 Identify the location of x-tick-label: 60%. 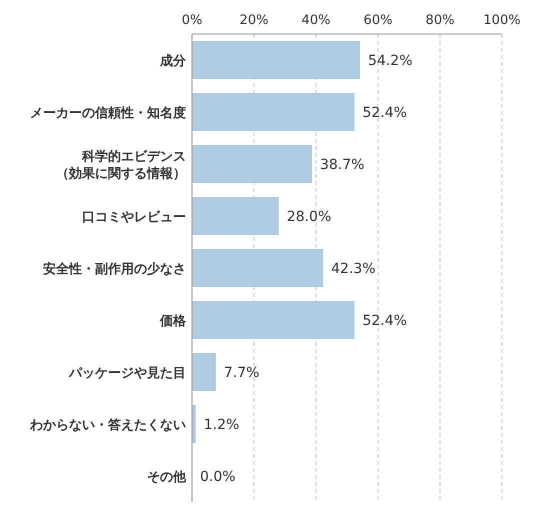
(378, 20).